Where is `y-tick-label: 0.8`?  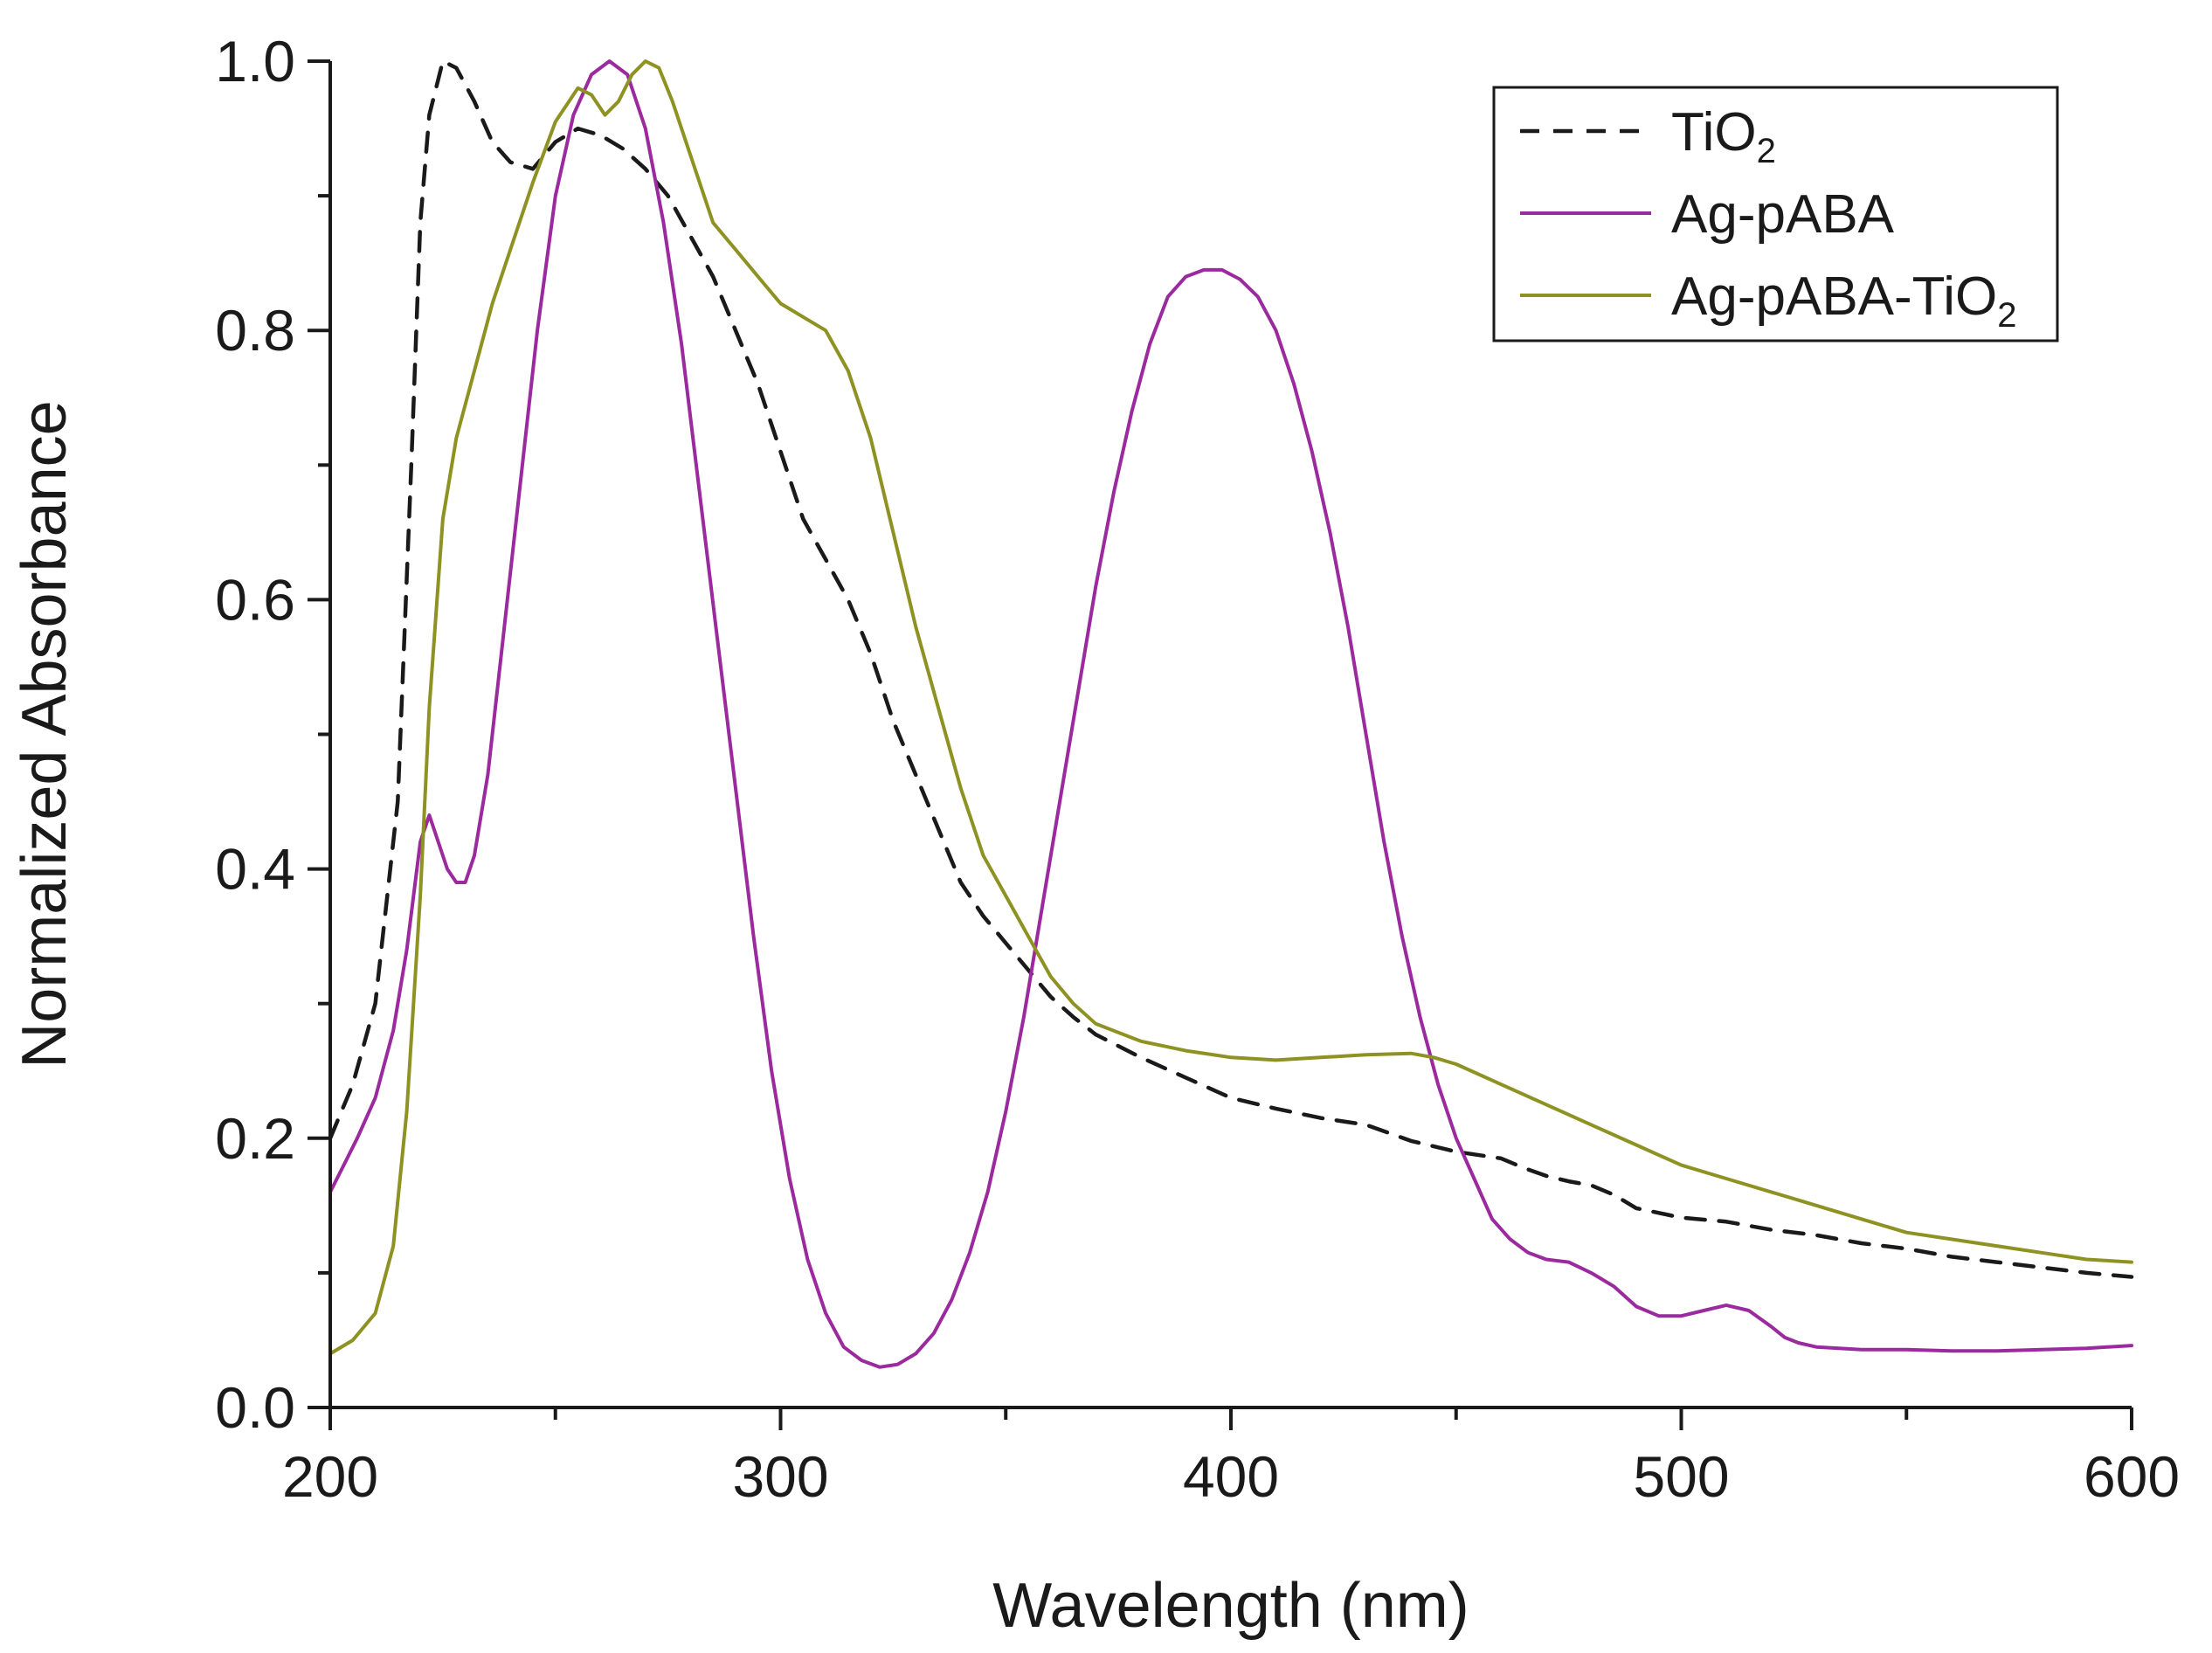
y-tick-label: 0.8 is located at coordinates (255, 330).